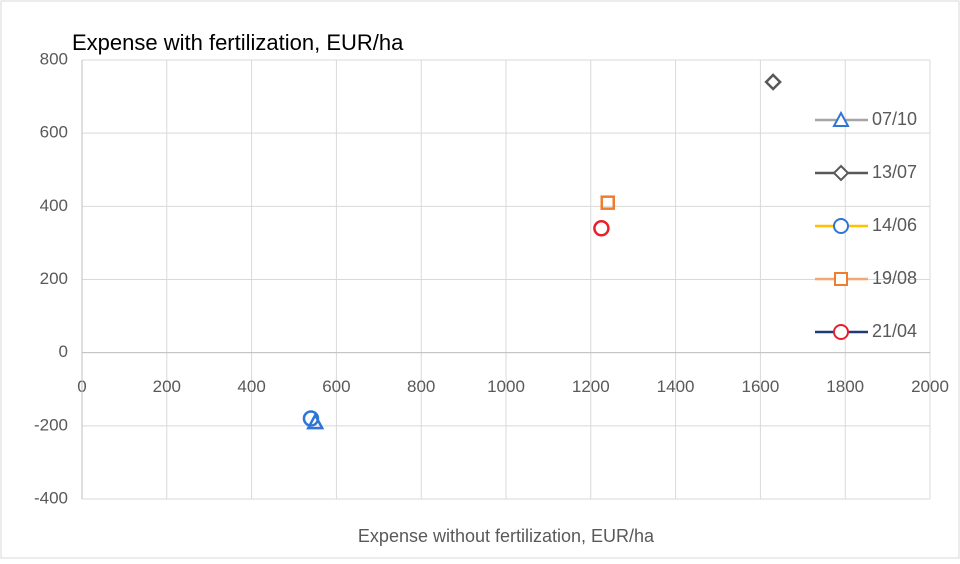 This screenshot has height=564, width=960. I want to click on y-tick-label: 400, so click(54, 205).